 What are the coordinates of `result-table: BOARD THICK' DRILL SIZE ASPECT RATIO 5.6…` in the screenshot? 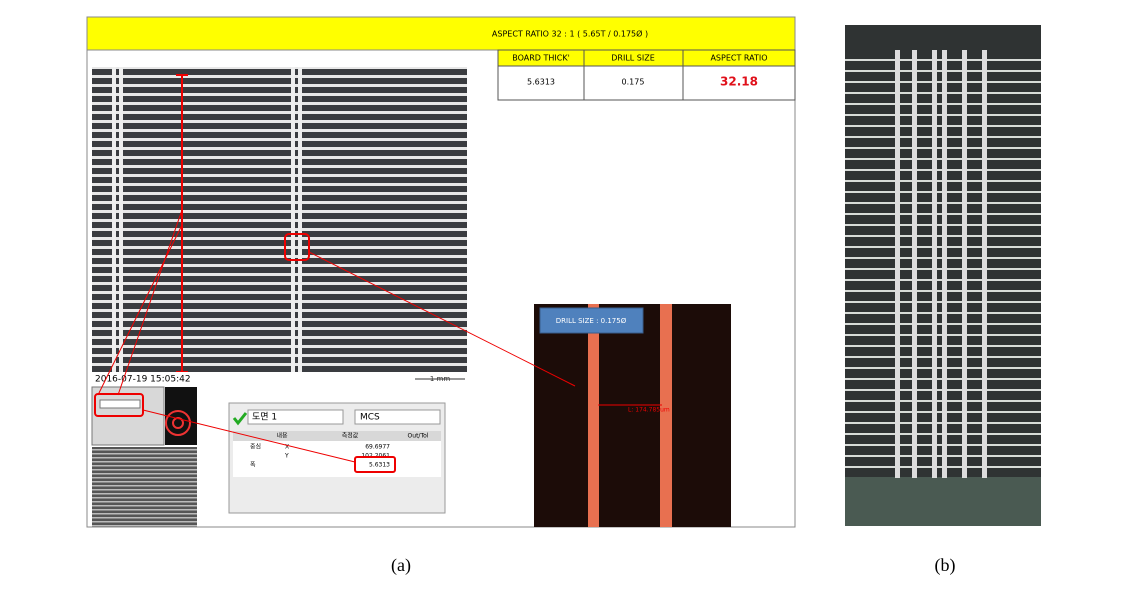 It's located at (646, 75).